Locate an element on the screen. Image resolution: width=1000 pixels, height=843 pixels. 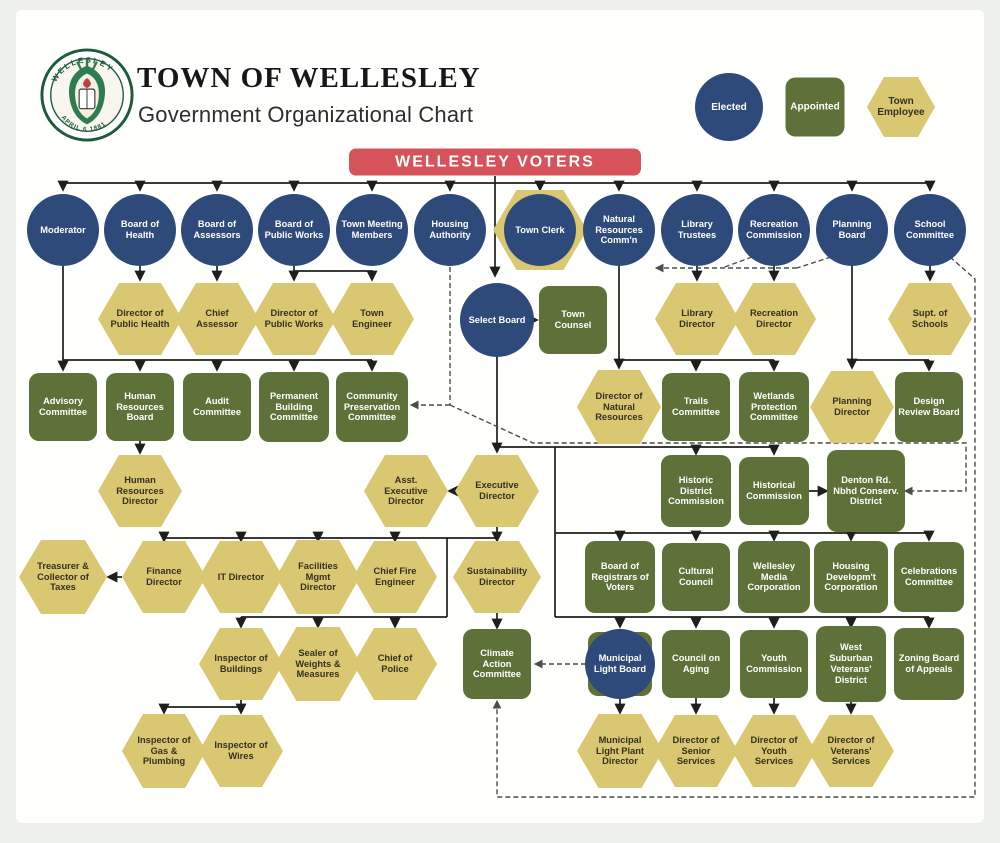
node-library-director: Library Director is located at coordinates (697, 319).